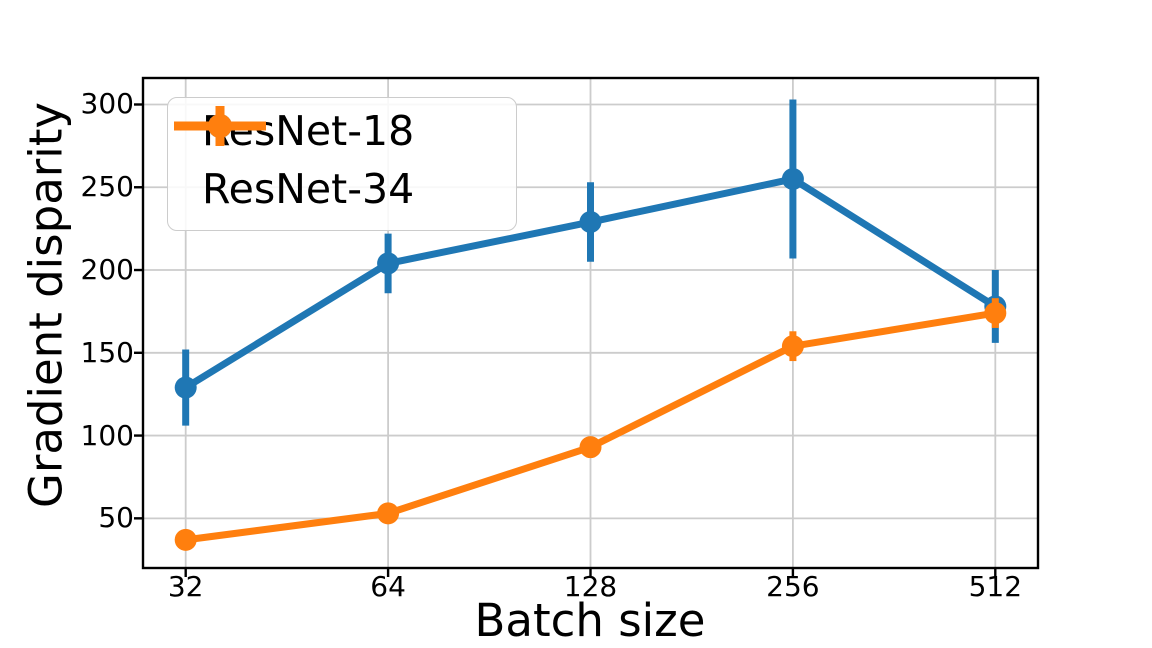 The height and width of the screenshot is (648, 1152). I want to click on legend-dot, so click(220, 126).